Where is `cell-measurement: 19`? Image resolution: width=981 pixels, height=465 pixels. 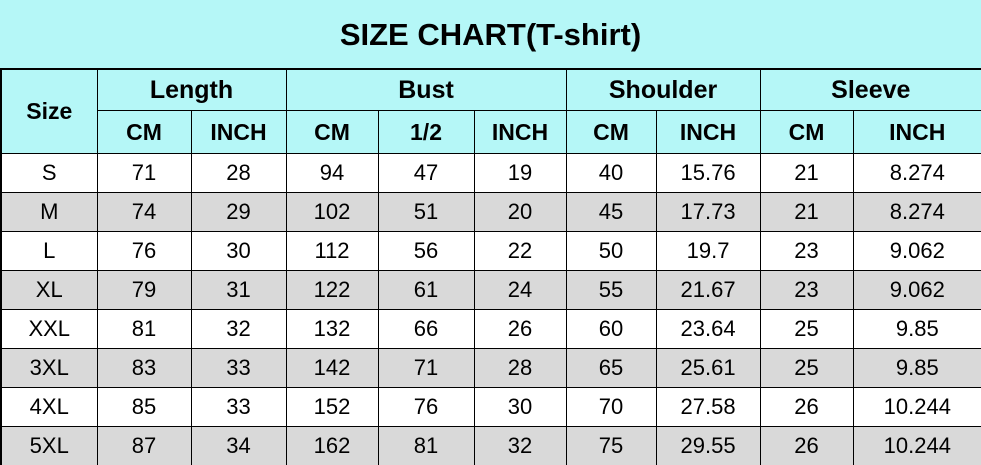
cell-measurement: 19 is located at coordinates (520, 173).